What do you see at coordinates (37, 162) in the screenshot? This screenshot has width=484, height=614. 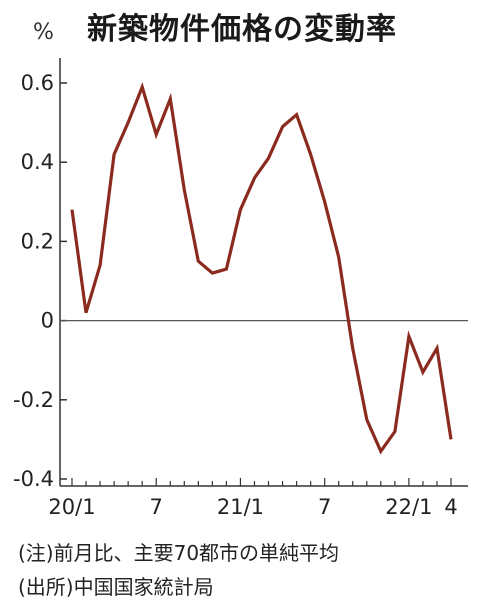 I see `y-tick-label: 0.4` at bounding box center [37, 162].